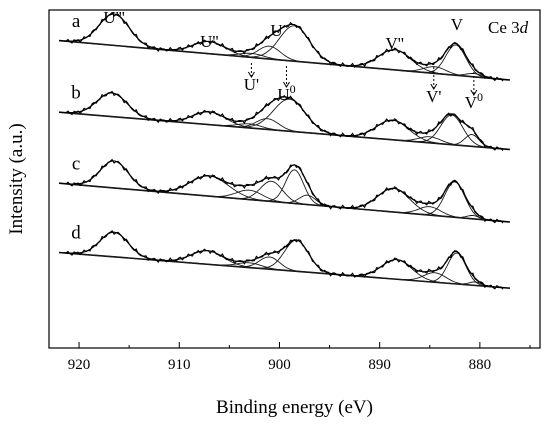  I want to click on x-tick-label-920: 920, so click(79, 365).